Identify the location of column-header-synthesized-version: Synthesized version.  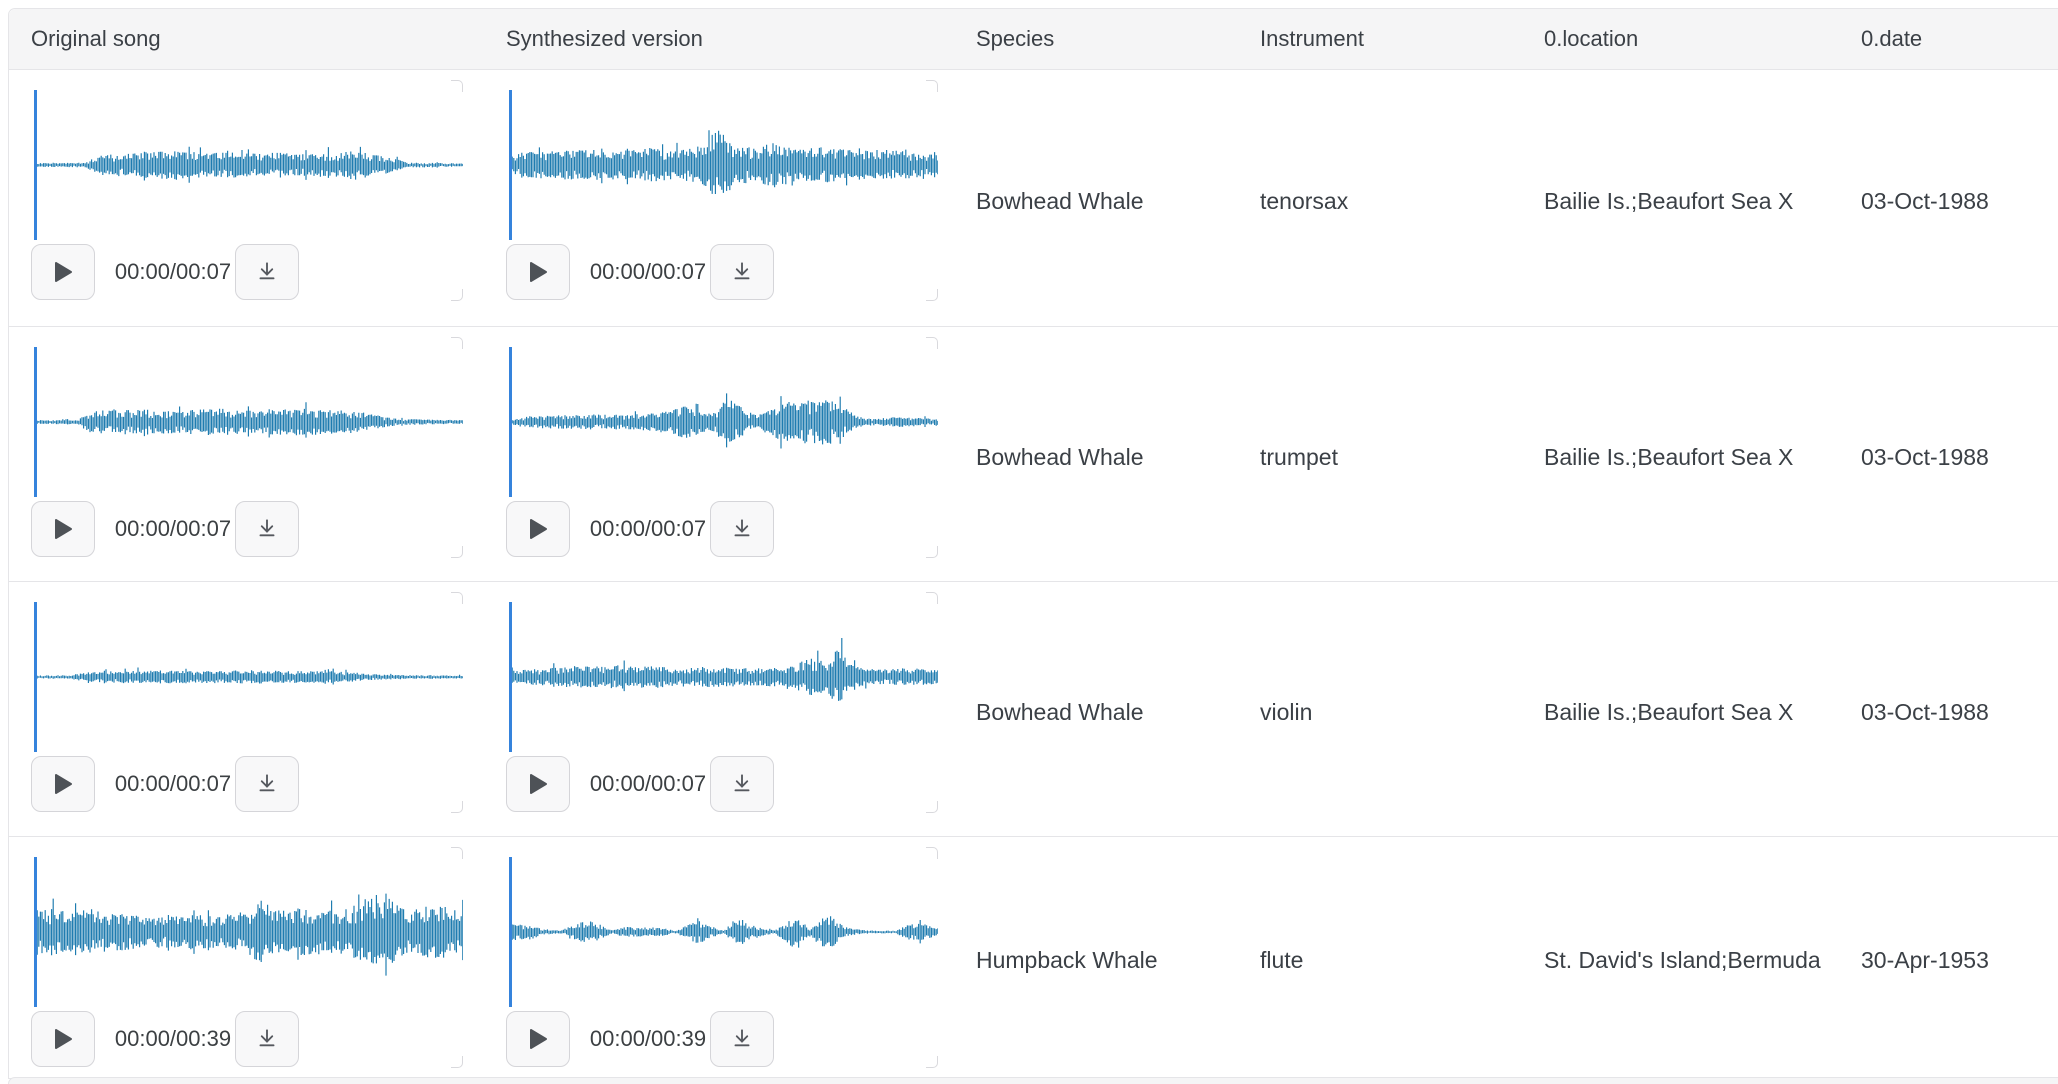
(604, 38).